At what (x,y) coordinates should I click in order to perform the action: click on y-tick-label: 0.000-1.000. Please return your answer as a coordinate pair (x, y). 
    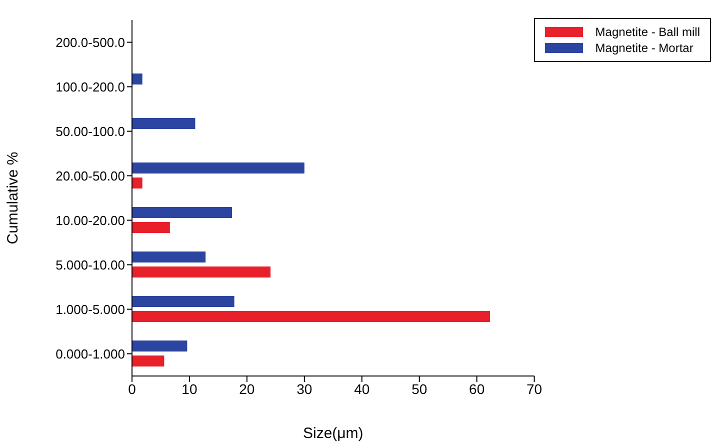
    Looking at the image, I should click on (90, 354).